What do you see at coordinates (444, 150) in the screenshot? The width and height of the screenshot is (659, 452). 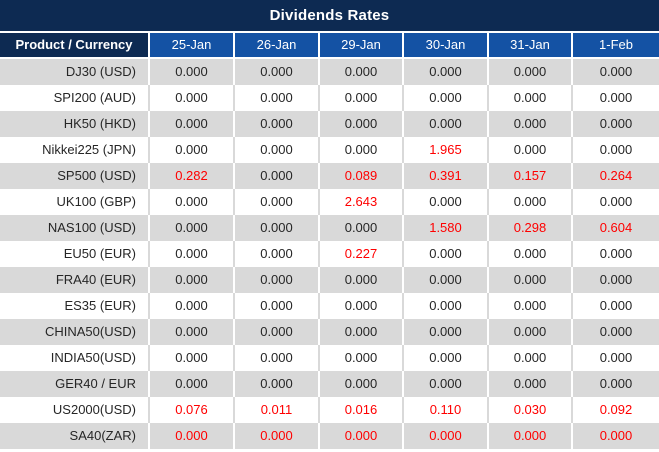 I see `rate-value-cell: 1.965` at bounding box center [444, 150].